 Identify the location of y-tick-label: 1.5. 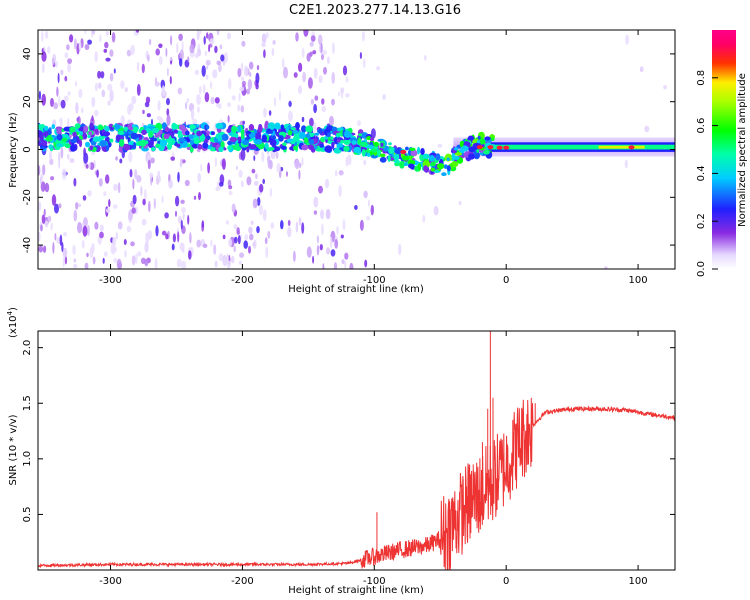
(27, 403).